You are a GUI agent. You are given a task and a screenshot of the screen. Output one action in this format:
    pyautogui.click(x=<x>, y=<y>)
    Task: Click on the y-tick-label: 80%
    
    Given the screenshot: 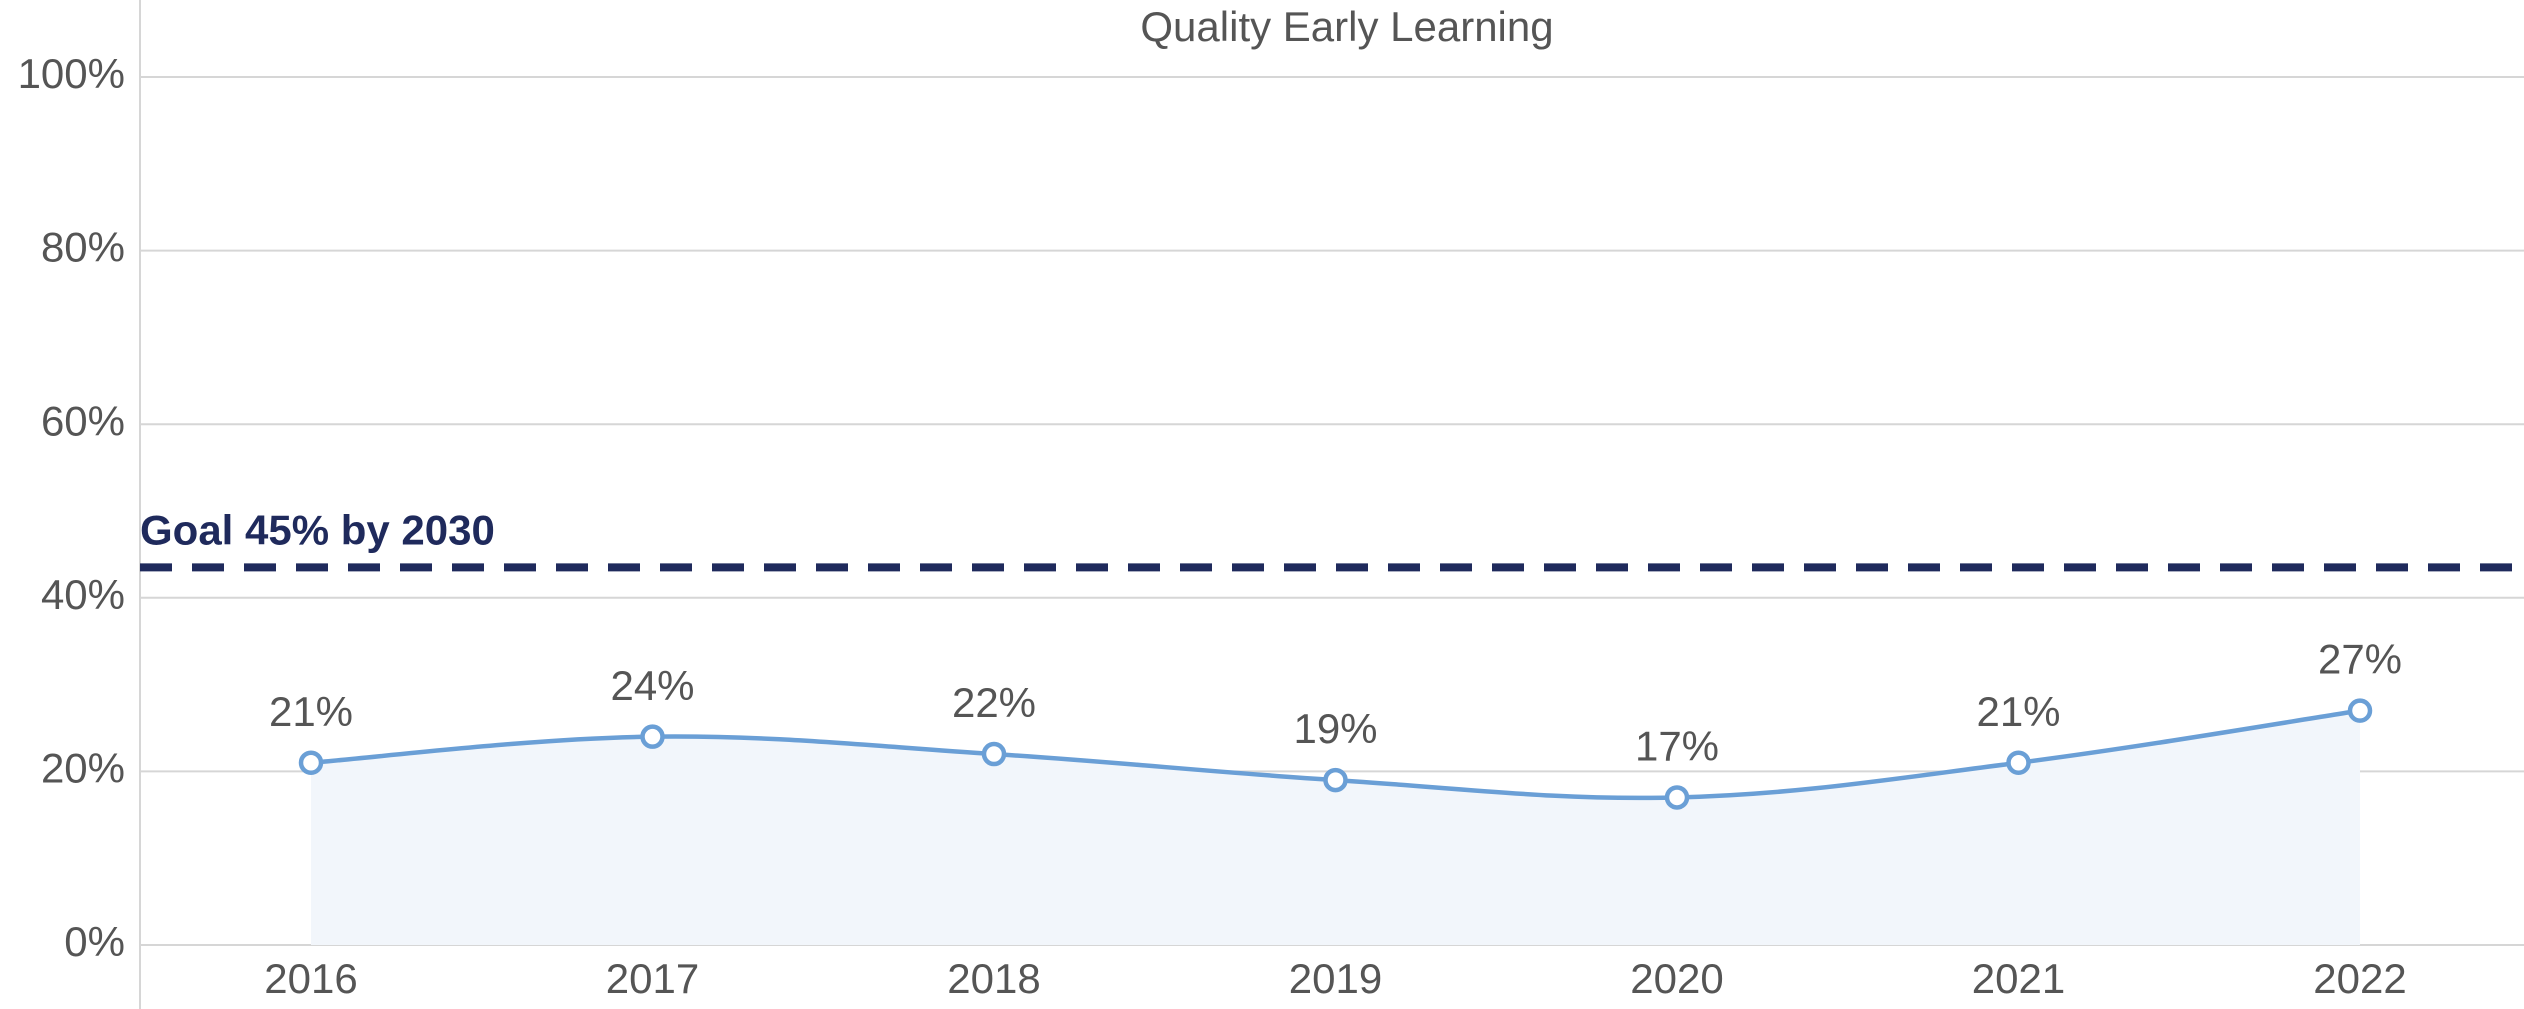 What is the action you would take?
    pyautogui.click(x=83, y=247)
    